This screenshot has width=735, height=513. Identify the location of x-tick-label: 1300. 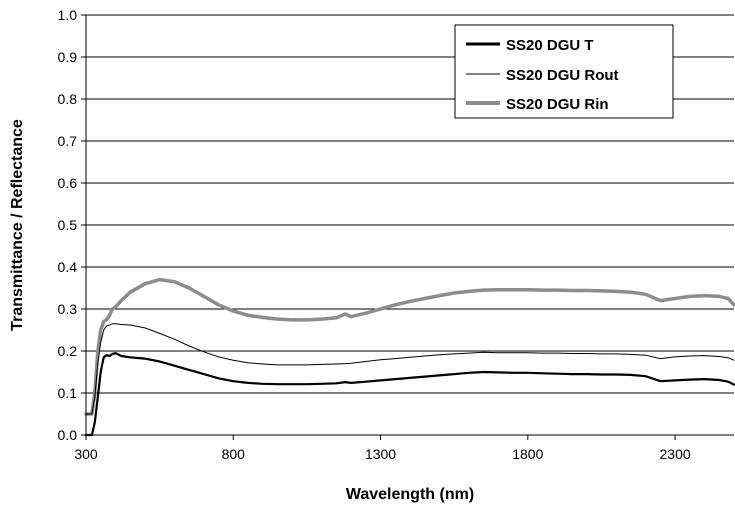
(380, 454).